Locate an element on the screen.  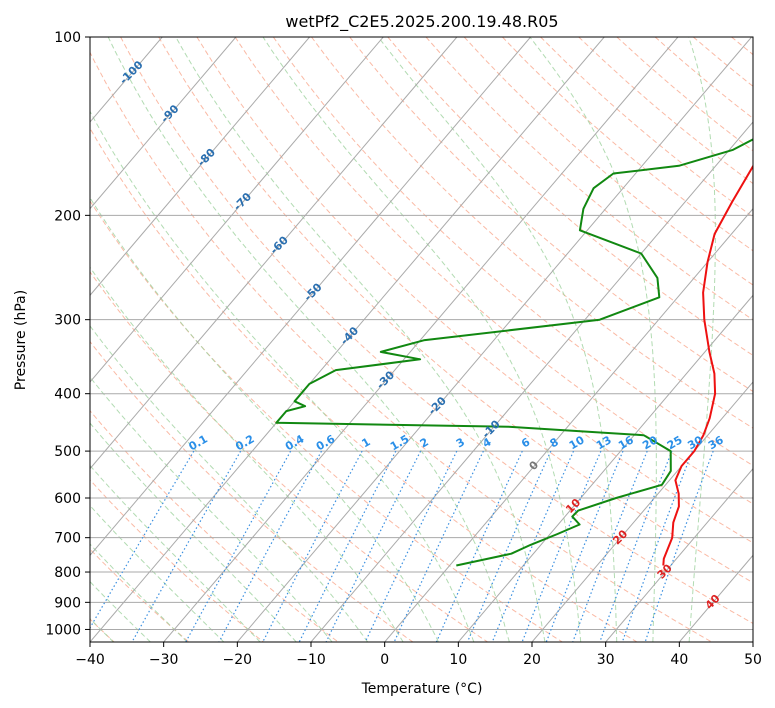
x-tick-label: 10 is located at coordinates (458, 660).